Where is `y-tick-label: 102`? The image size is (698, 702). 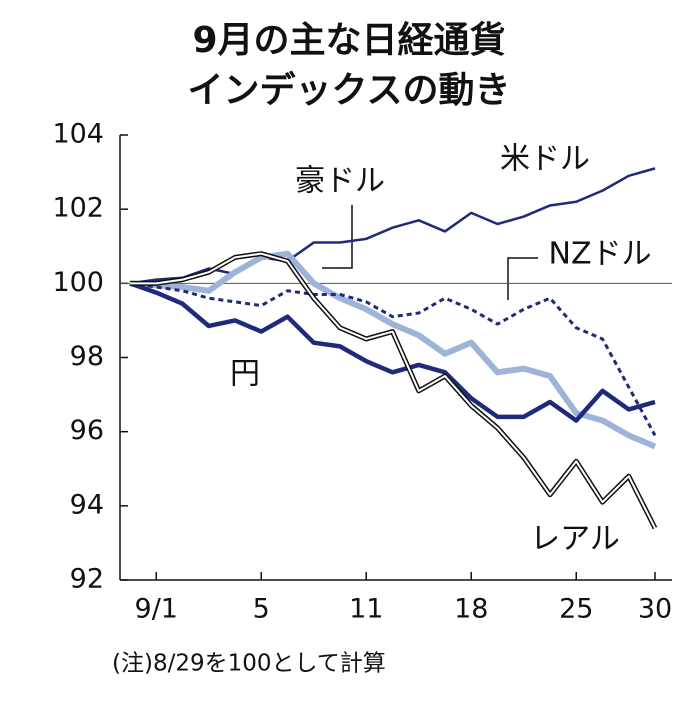 y-tick-label: 102 is located at coordinates (78, 208).